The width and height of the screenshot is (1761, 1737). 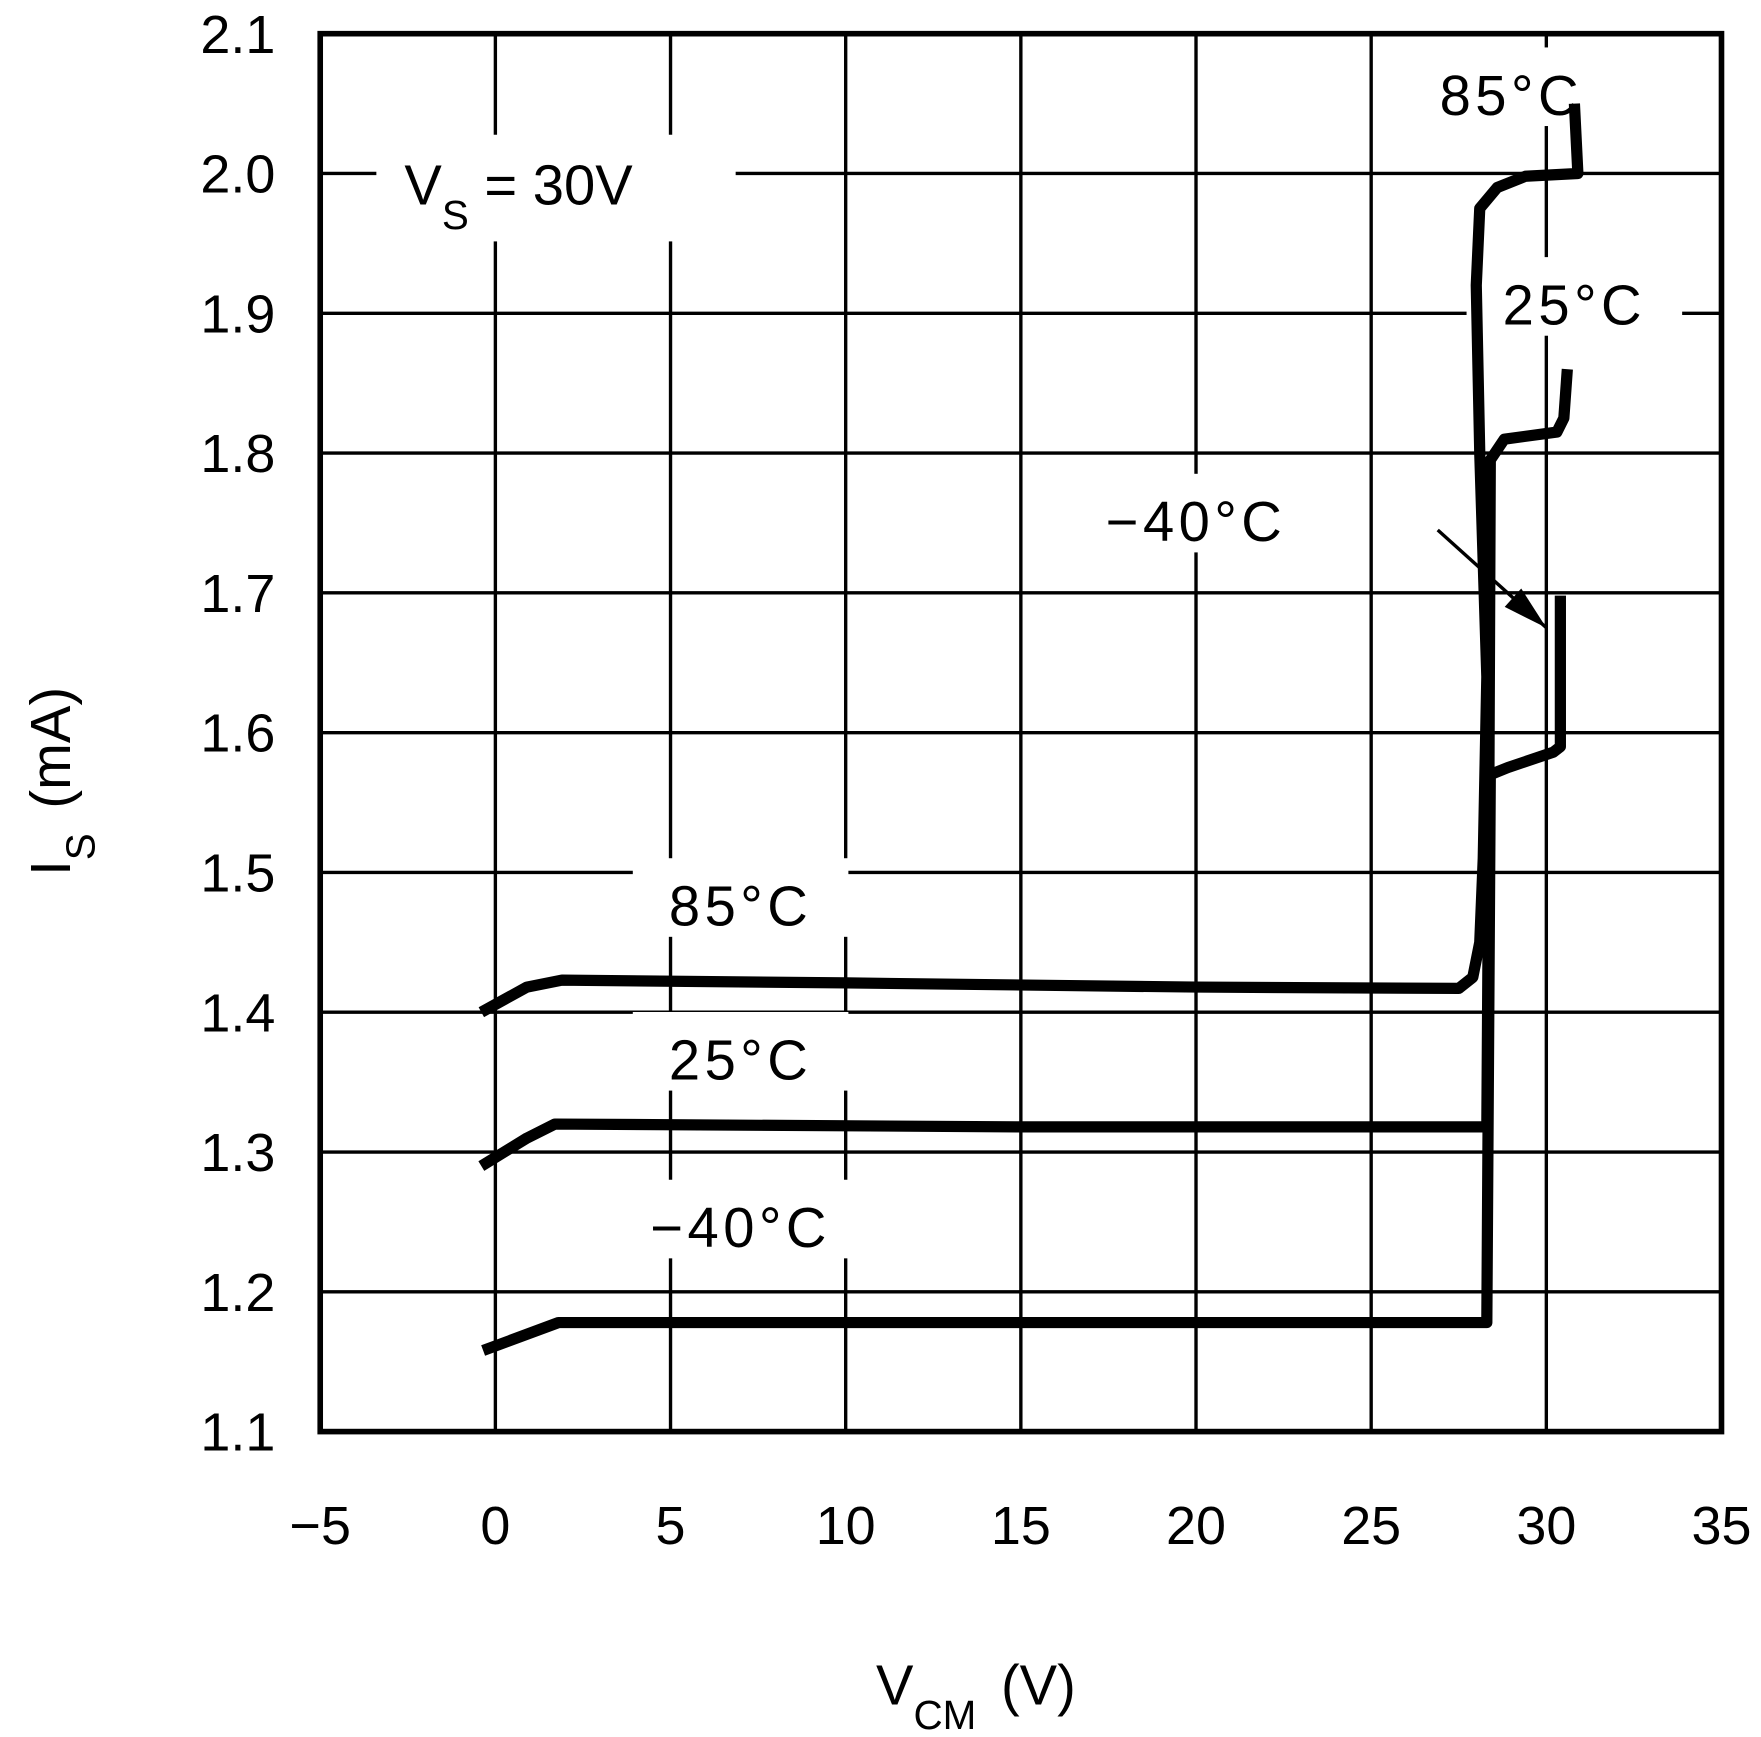 I want to click on annotation-vs: VS = 30V, so click(x=518, y=195).